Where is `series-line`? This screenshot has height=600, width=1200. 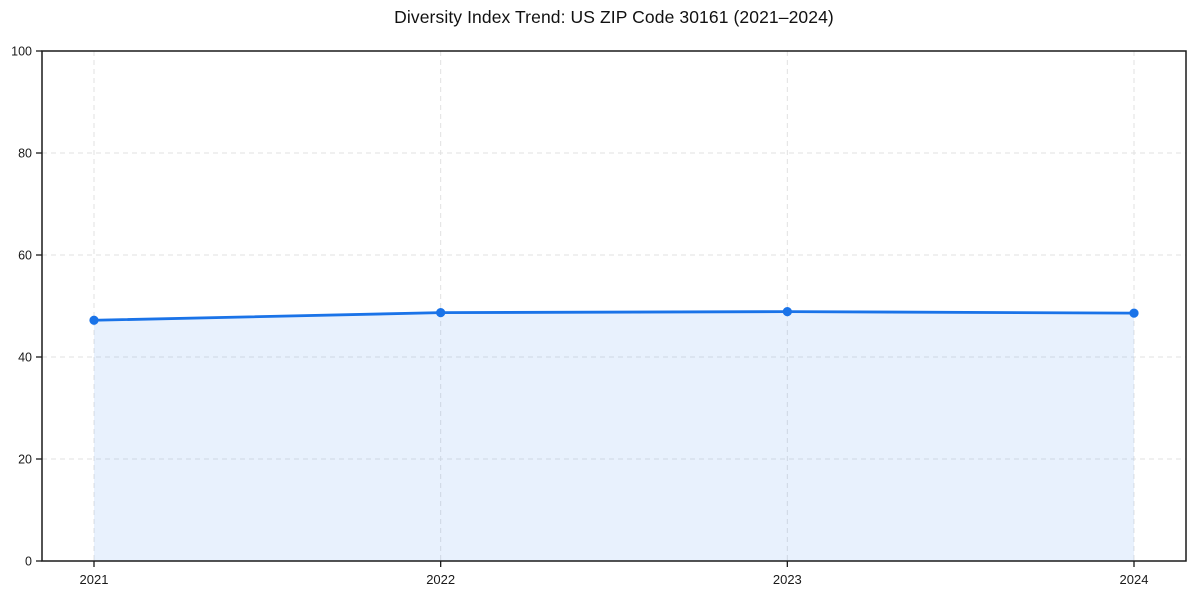
series-line is located at coordinates (614, 316).